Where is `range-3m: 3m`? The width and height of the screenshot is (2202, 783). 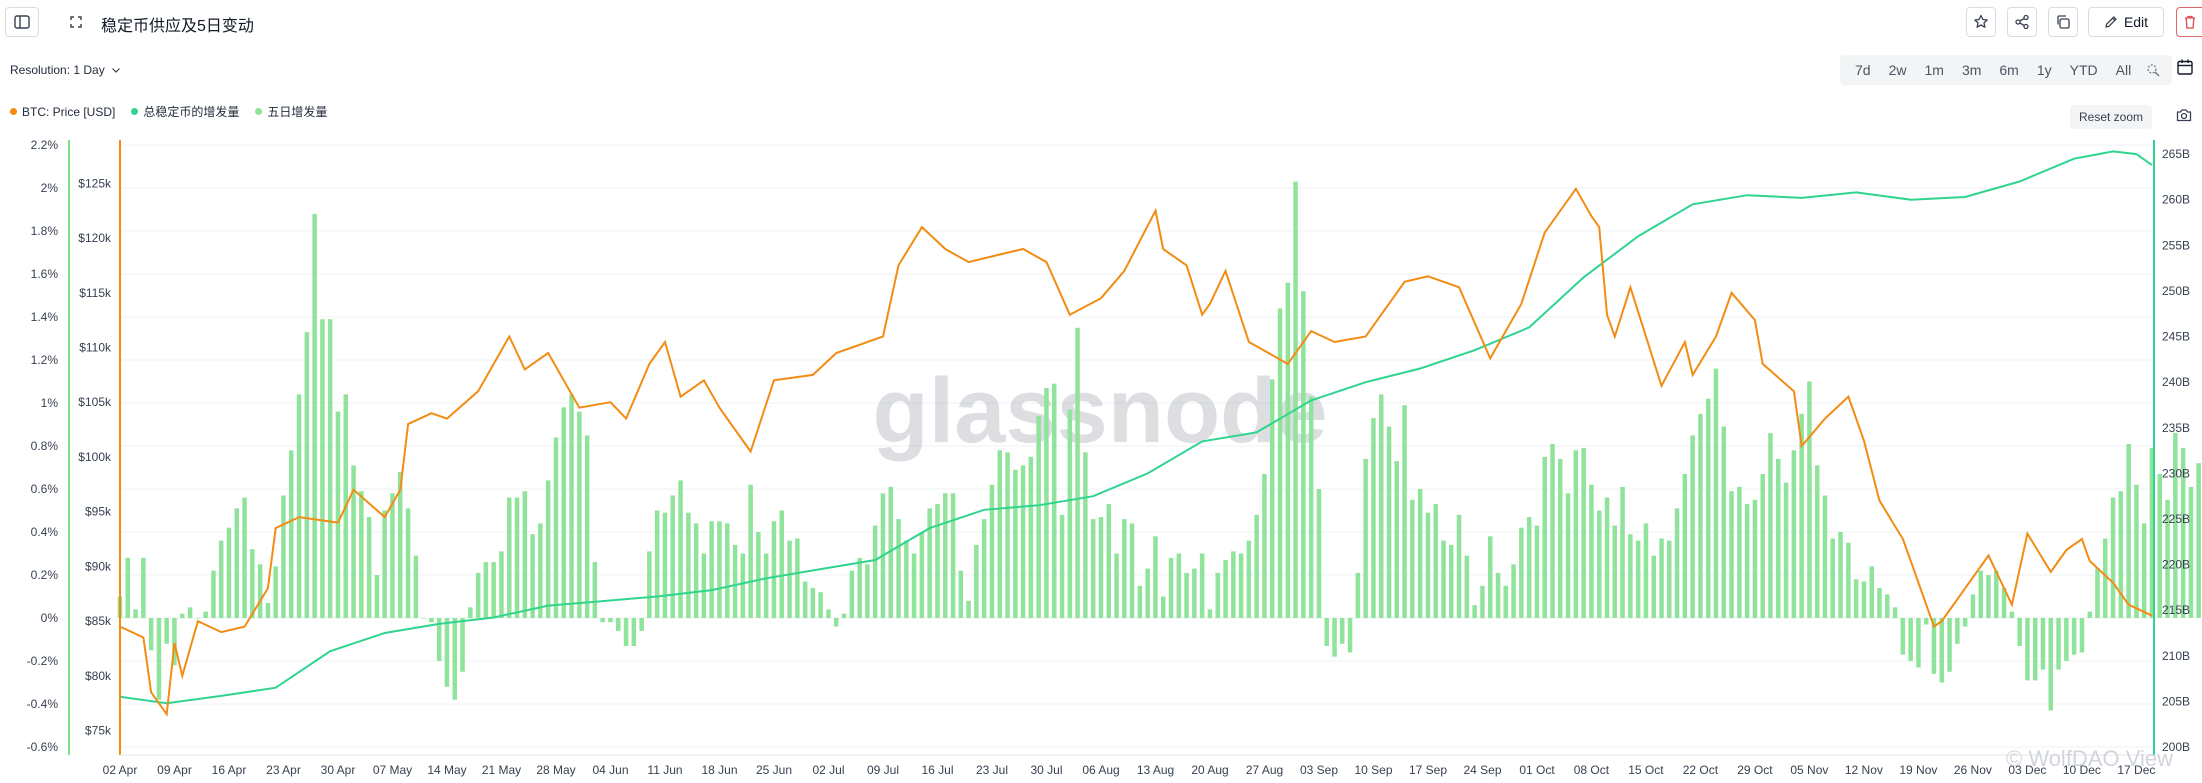
range-3m: 3m is located at coordinates (1971, 70).